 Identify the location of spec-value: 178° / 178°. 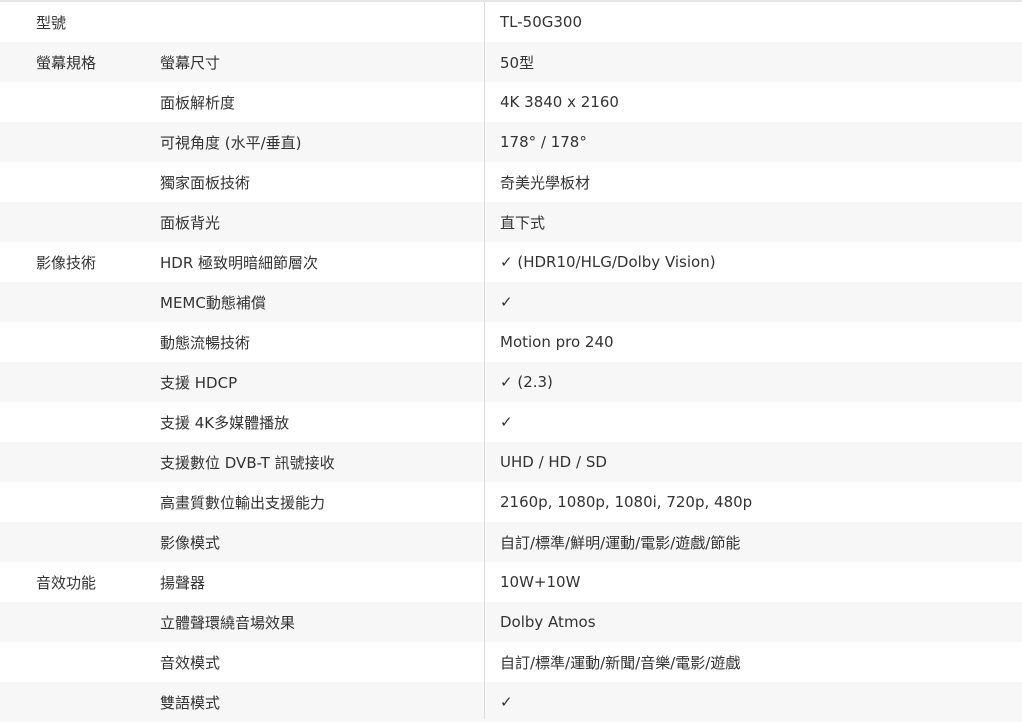
(543, 142).